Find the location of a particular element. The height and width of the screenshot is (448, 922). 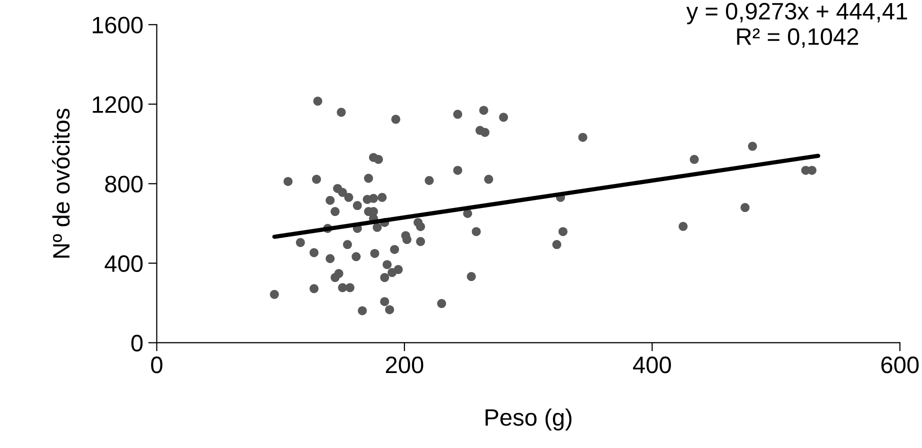

annotation: y = 0,9273x + 444,41 R² = 0,1042 is located at coordinates (797, 25).